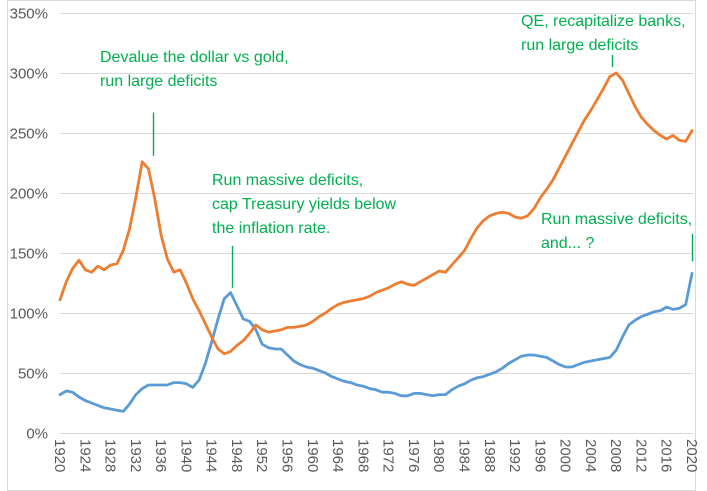 The height and width of the screenshot is (491, 707). I want to click on annotation-text-line: cap Treasury yields below, so click(304, 204).